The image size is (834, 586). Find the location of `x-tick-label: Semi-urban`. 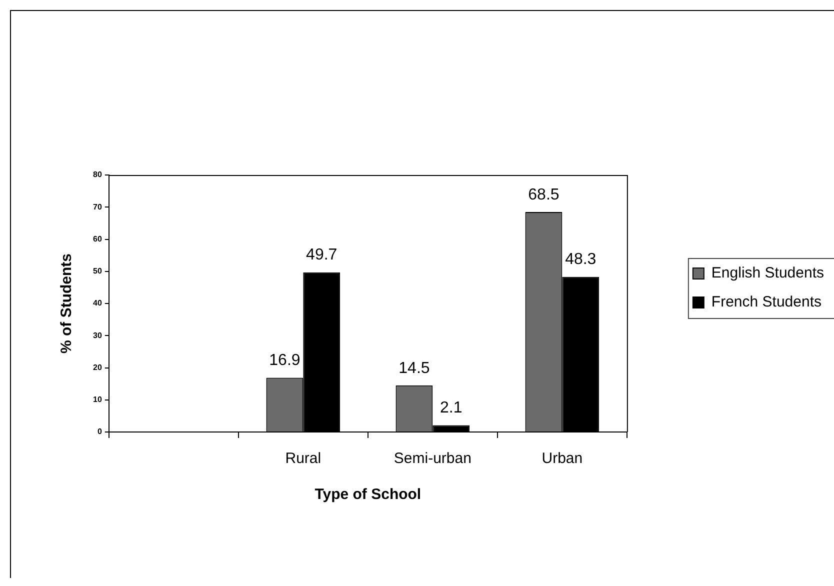

x-tick-label: Semi-urban is located at coordinates (433, 459).